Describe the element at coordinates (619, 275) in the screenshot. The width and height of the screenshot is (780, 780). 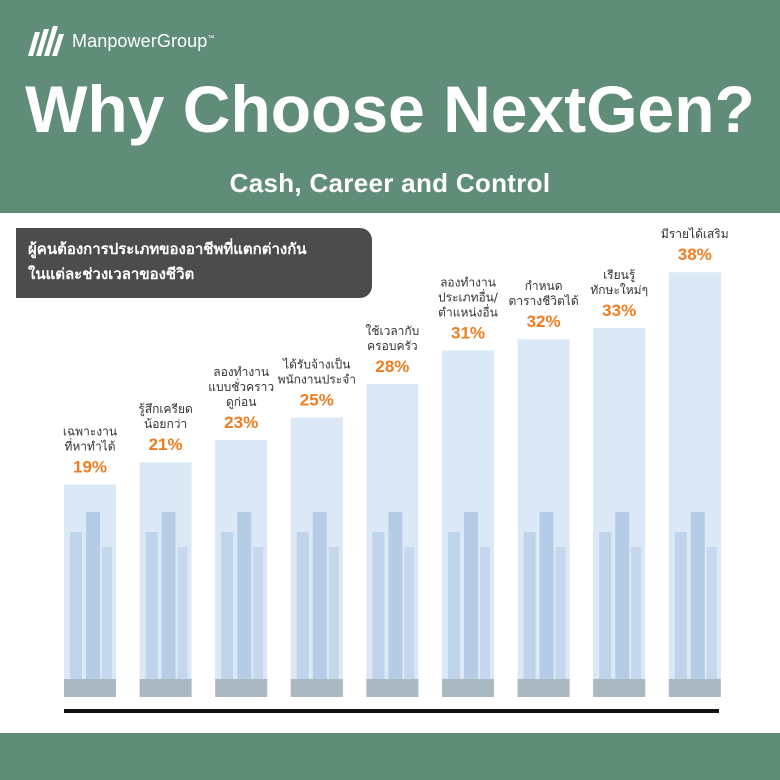
I see `bar-category-label: เรียนรู้` at that location.